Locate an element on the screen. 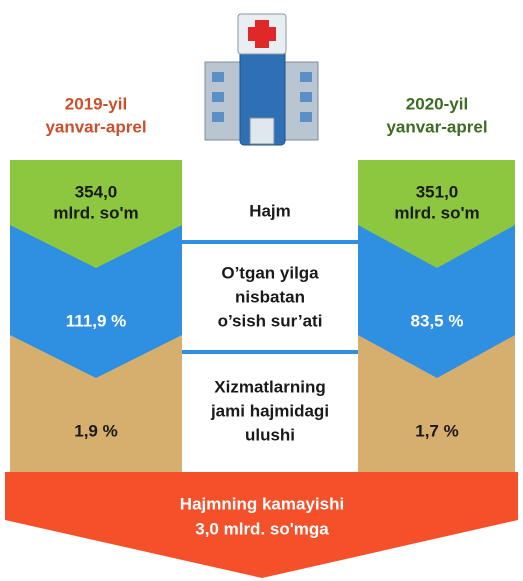 Image resolution: width=523 pixels, height=581 pixels. row-label: nisbatan is located at coordinates (270, 296).